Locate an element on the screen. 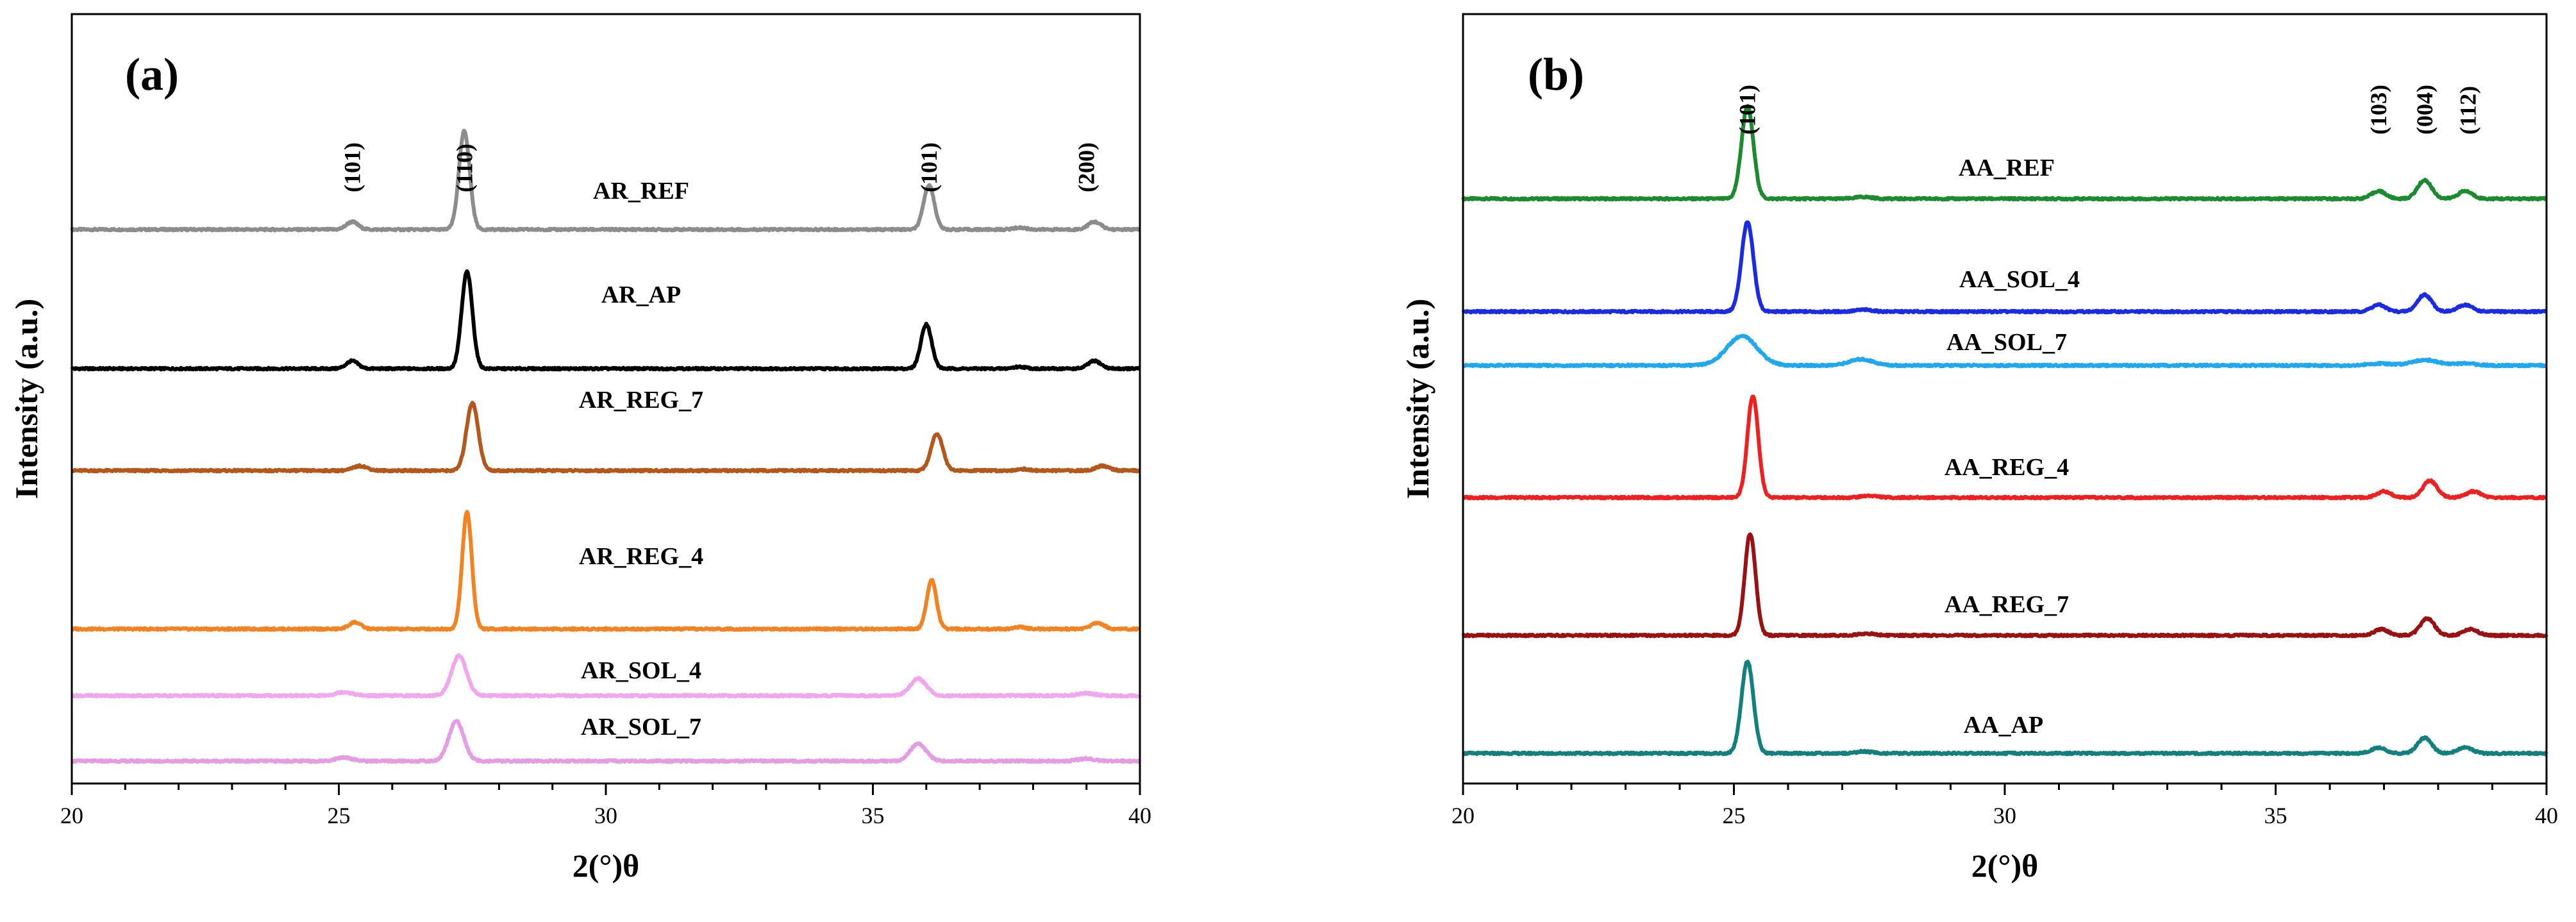 This screenshot has height=922, width=2576. series-label: AA_SOL_7 is located at coordinates (2006, 342).